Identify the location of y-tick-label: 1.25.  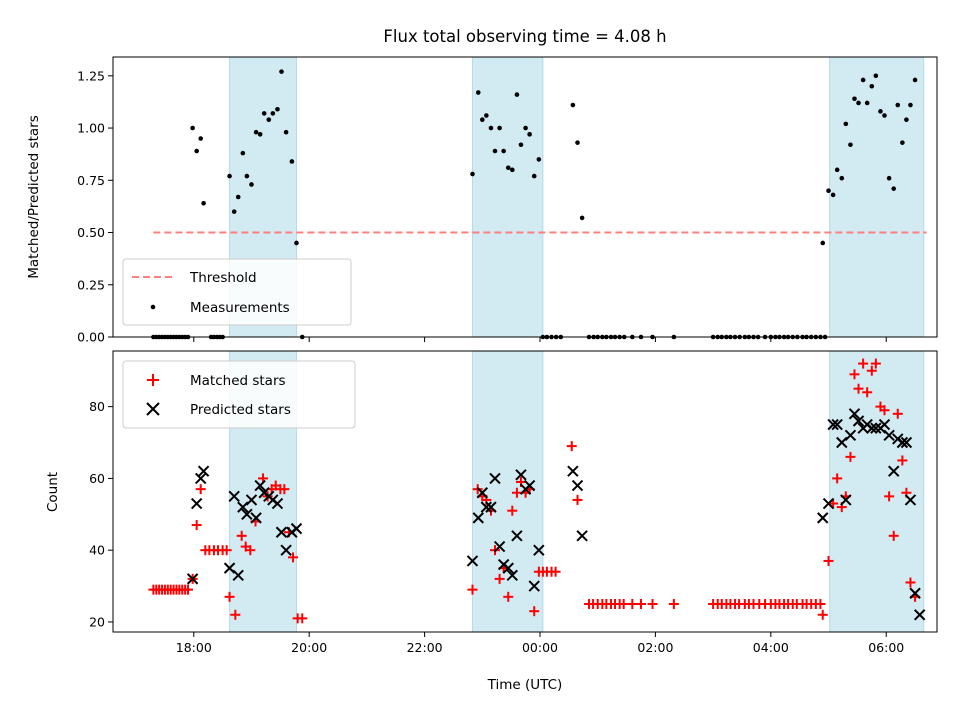
(91, 75).